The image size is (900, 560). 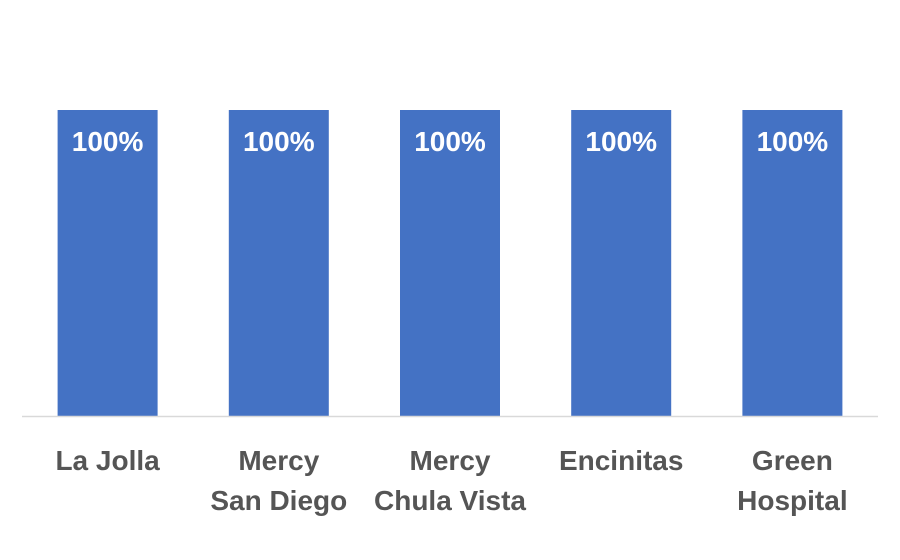 I want to click on x-tick-label: Green, so click(x=792, y=460).